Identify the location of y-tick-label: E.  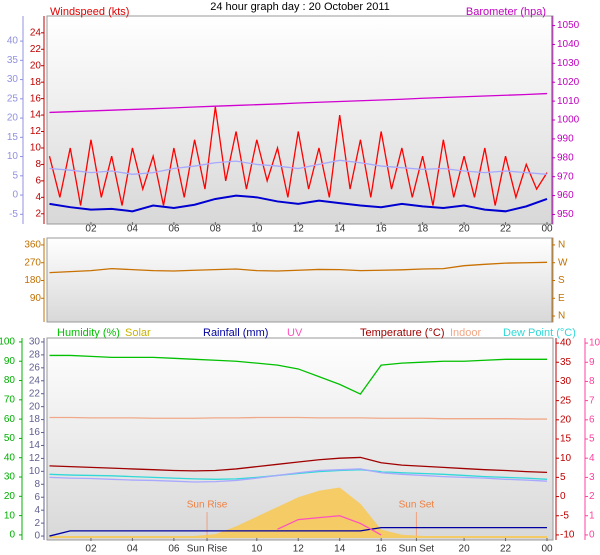
(561, 298).